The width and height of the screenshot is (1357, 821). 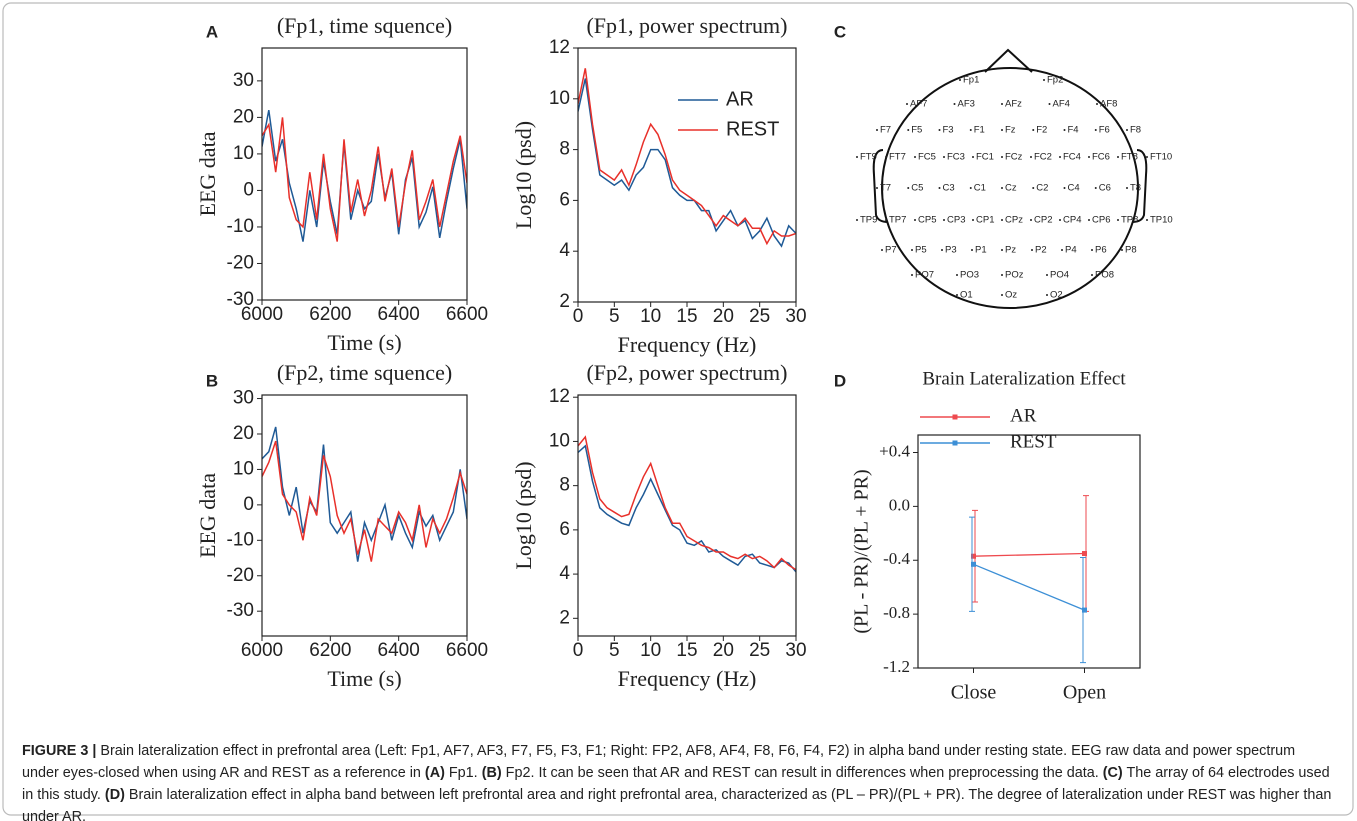 What do you see at coordinates (686, 316) in the screenshot?
I see `x-tick-label: 15` at bounding box center [686, 316].